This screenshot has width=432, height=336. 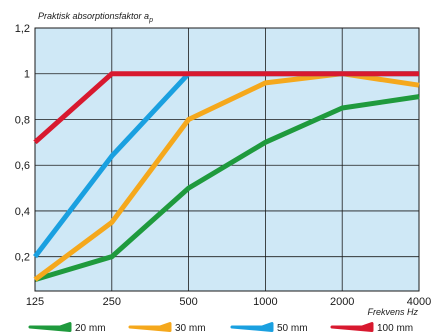 What do you see at coordinates (95, 17) in the screenshot?
I see `y-axis-title: Praktisk absorptionsfaktor ap` at bounding box center [95, 17].